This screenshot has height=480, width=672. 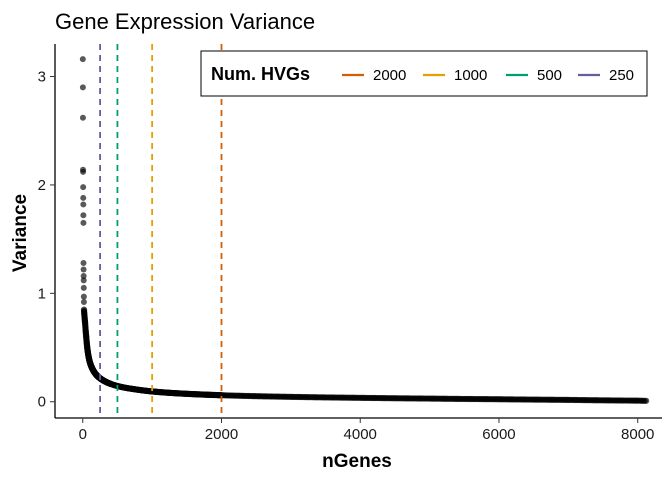 I want to click on legend-box, so click(x=424, y=73).